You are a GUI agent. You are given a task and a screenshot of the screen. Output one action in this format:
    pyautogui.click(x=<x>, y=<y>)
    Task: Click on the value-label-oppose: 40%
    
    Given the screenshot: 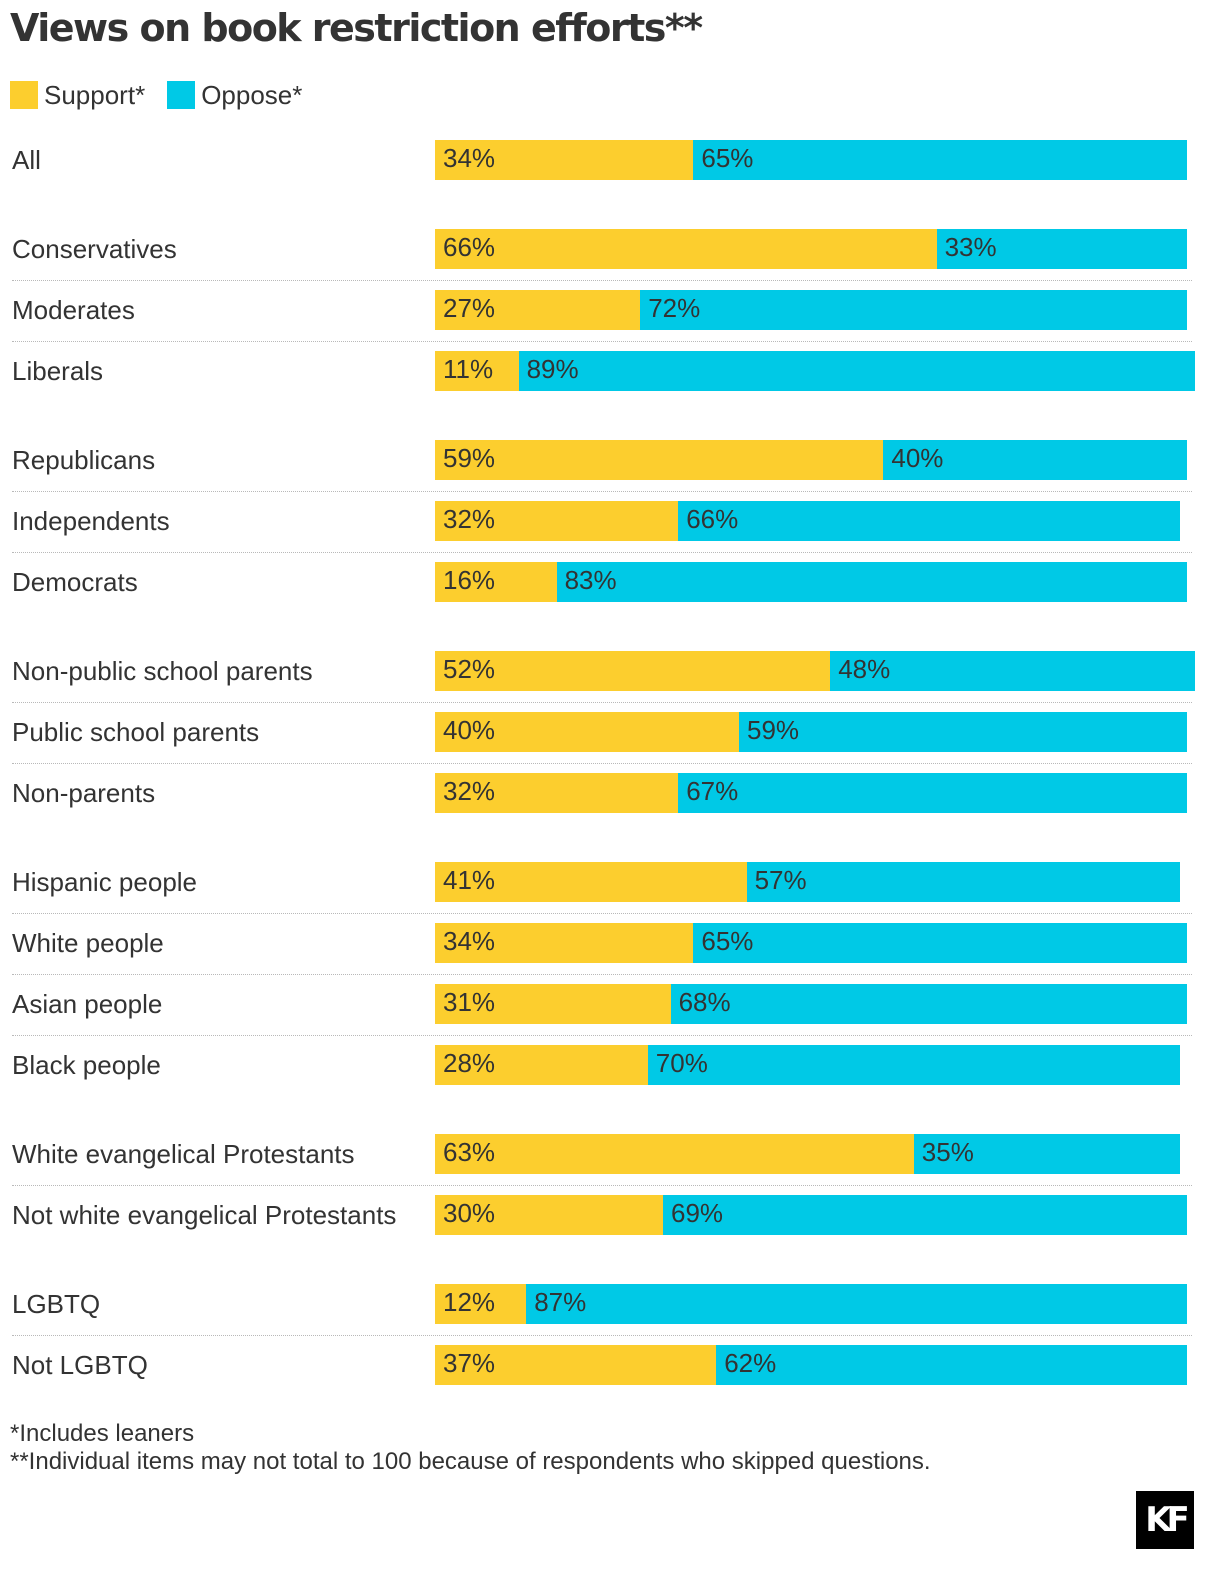 What is the action you would take?
    pyautogui.click(x=917, y=458)
    